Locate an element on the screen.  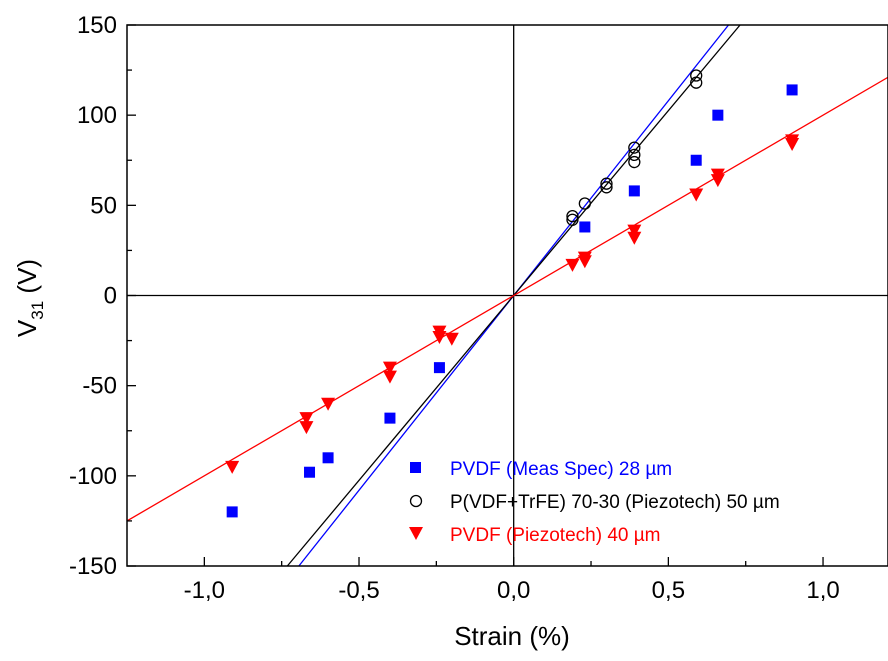
y-tick-label-3: 0 is located at coordinates (110, 296).